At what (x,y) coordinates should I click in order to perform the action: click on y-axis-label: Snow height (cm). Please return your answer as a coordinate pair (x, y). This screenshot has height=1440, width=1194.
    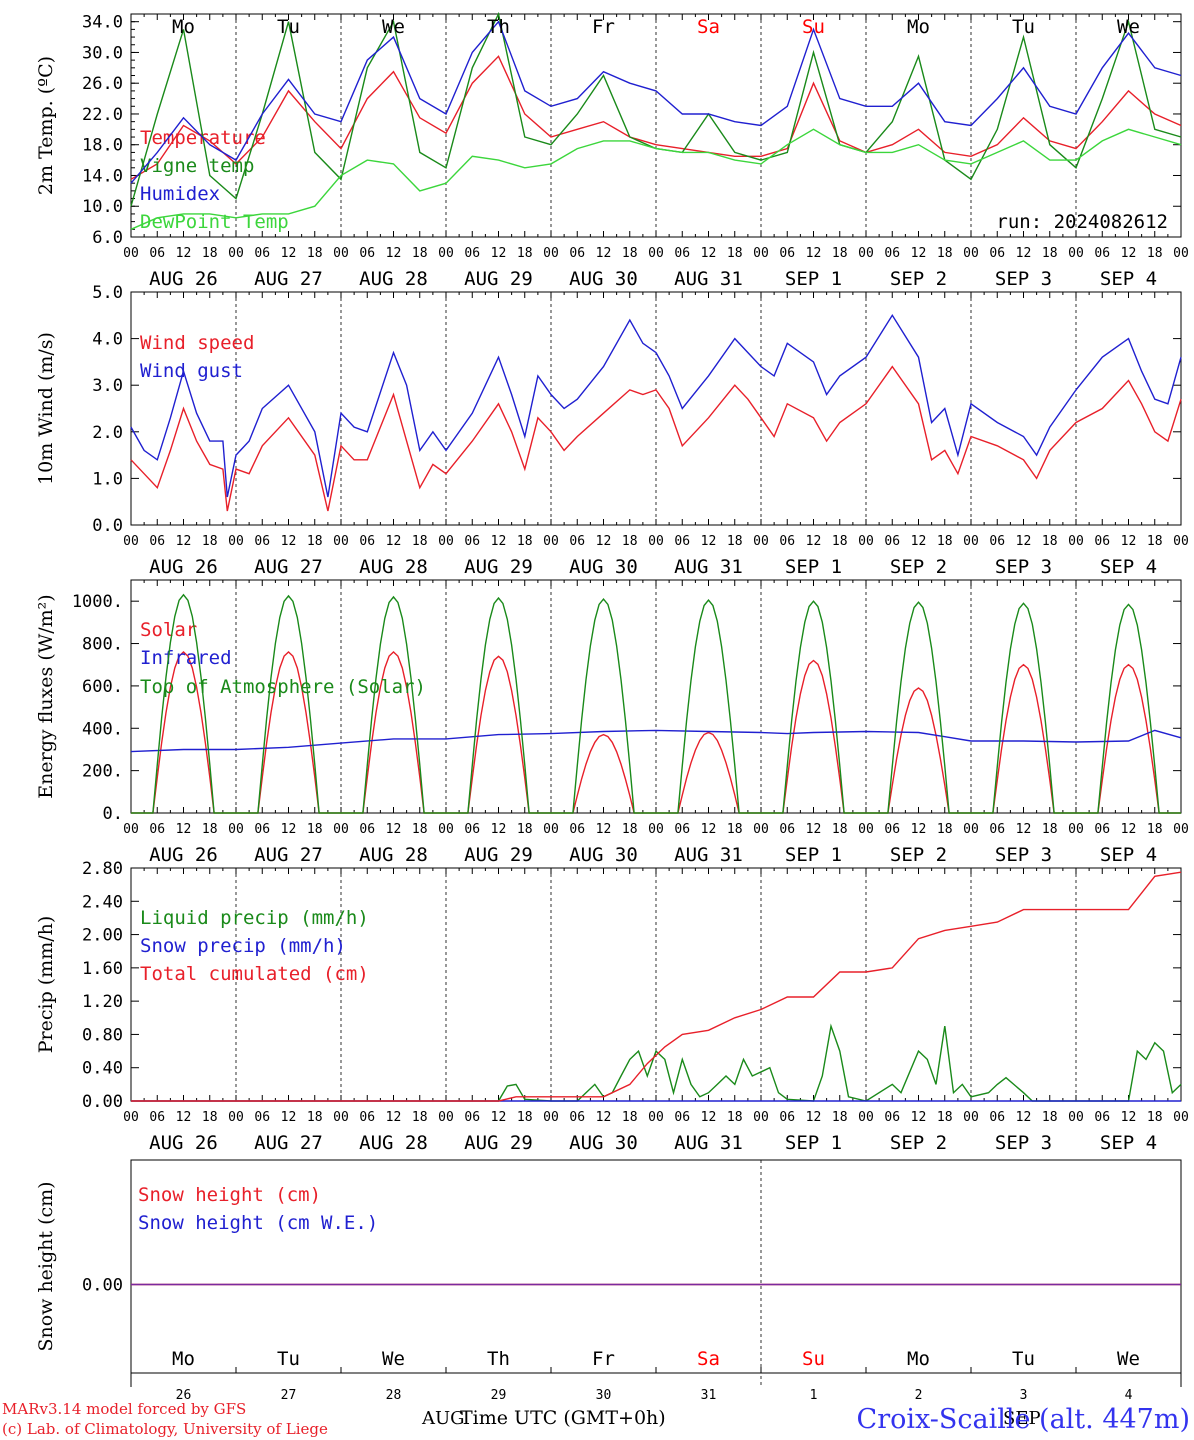
    Looking at the image, I should click on (46, 1266).